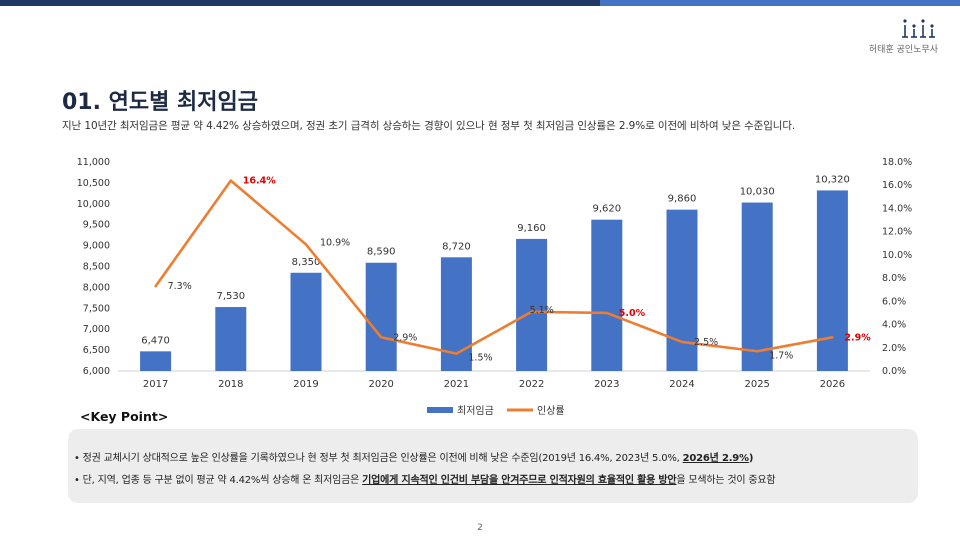  What do you see at coordinates (542, 310) in the screenshot?
I see `line-data-label: 5.1%` at bounding box center [542, 310].